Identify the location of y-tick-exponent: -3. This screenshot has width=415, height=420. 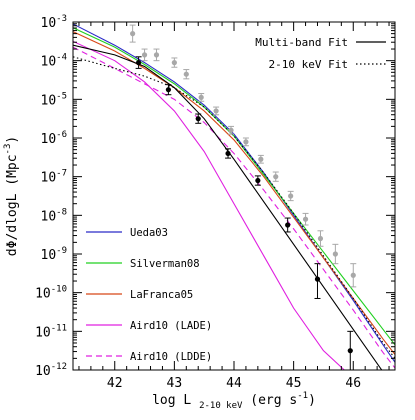
(61, 19).